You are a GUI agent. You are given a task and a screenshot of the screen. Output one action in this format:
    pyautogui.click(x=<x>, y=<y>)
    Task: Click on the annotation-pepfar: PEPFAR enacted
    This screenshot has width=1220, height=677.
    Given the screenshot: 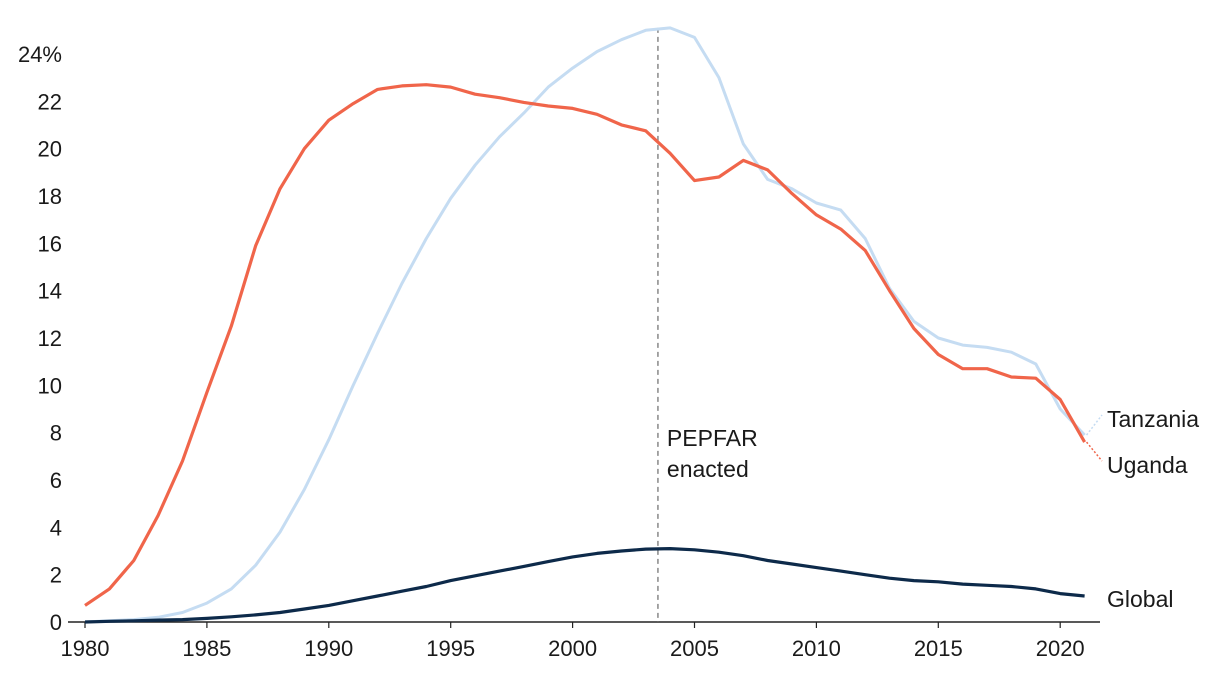 What is the action you would take?
    pyautogui.click(x=707, y=324)
    